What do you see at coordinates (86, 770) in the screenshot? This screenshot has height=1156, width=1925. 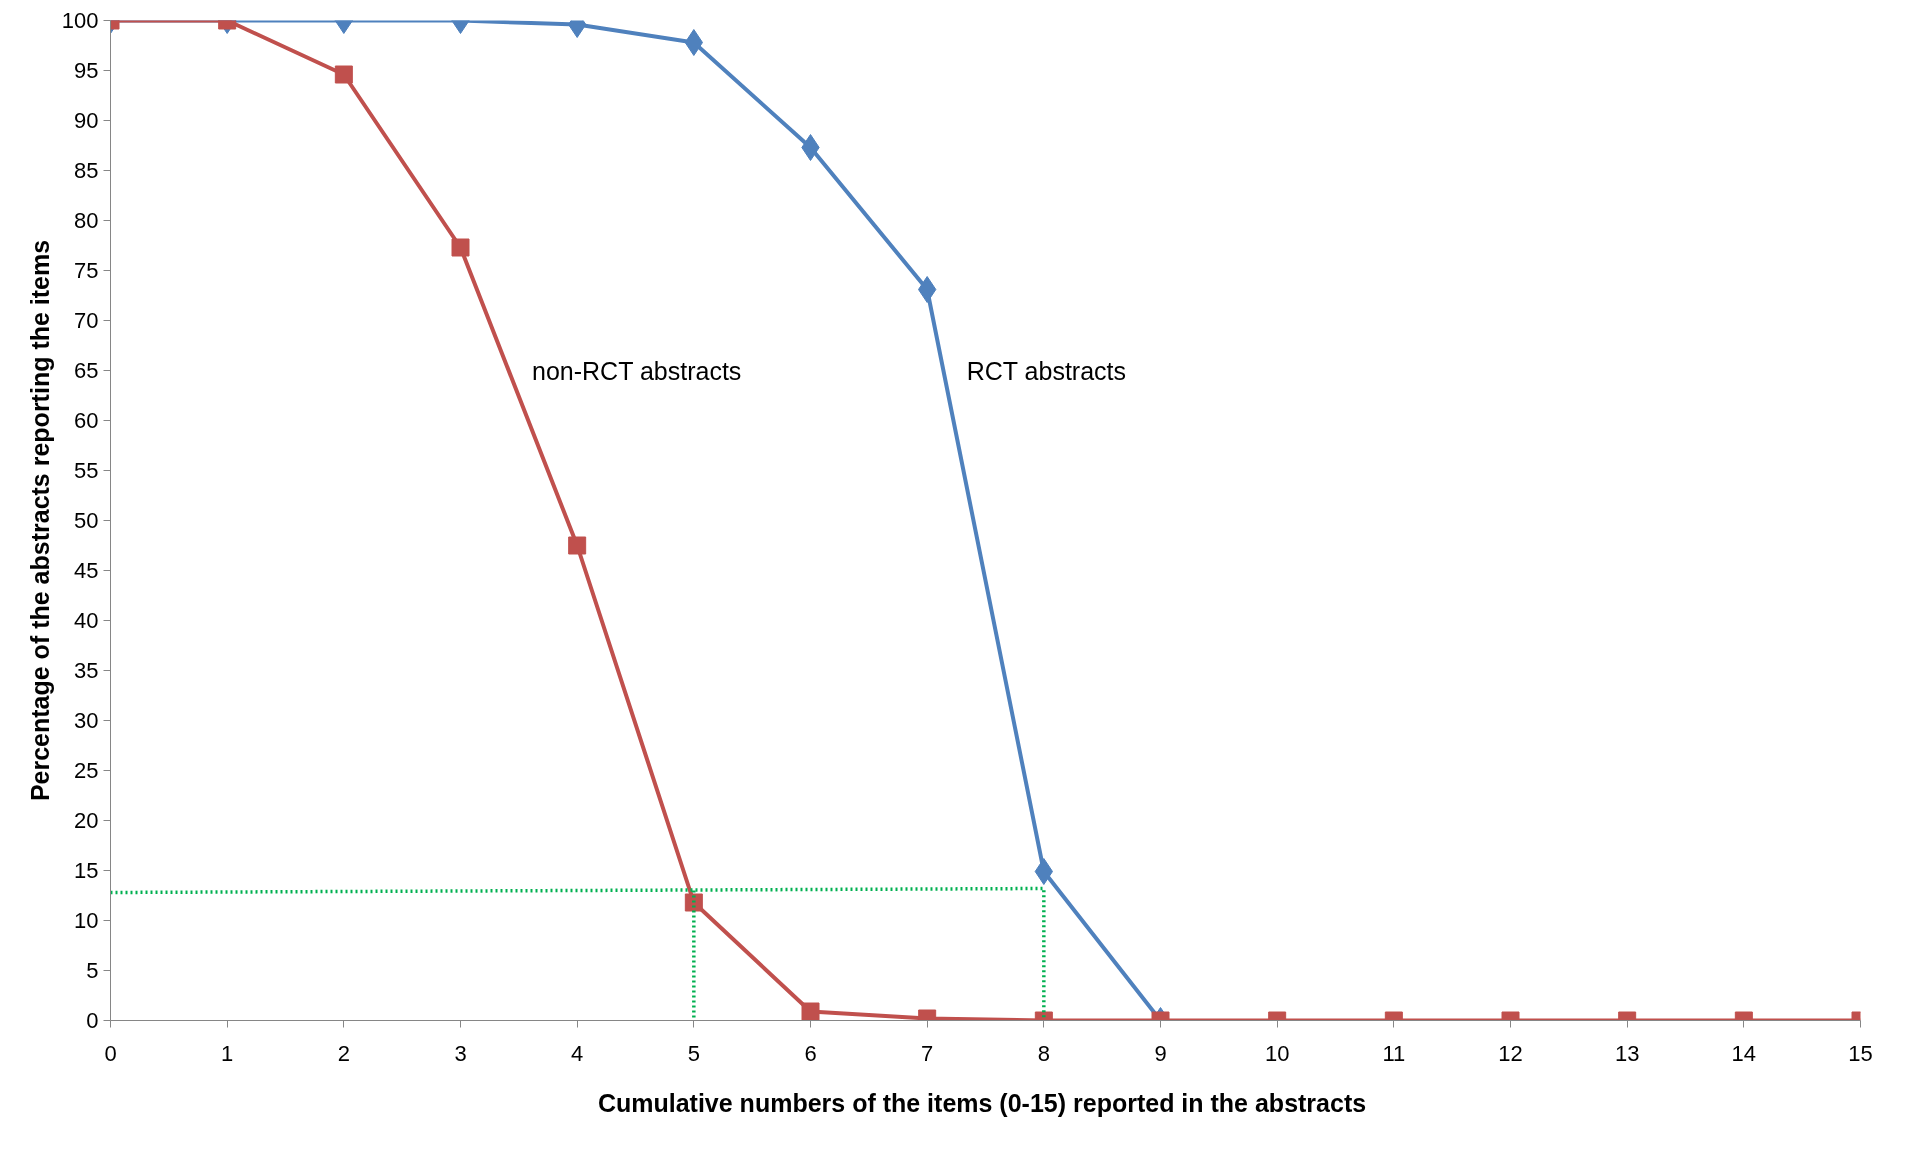 I see `y-tick-label: 25` at bounding box center [86, 770].